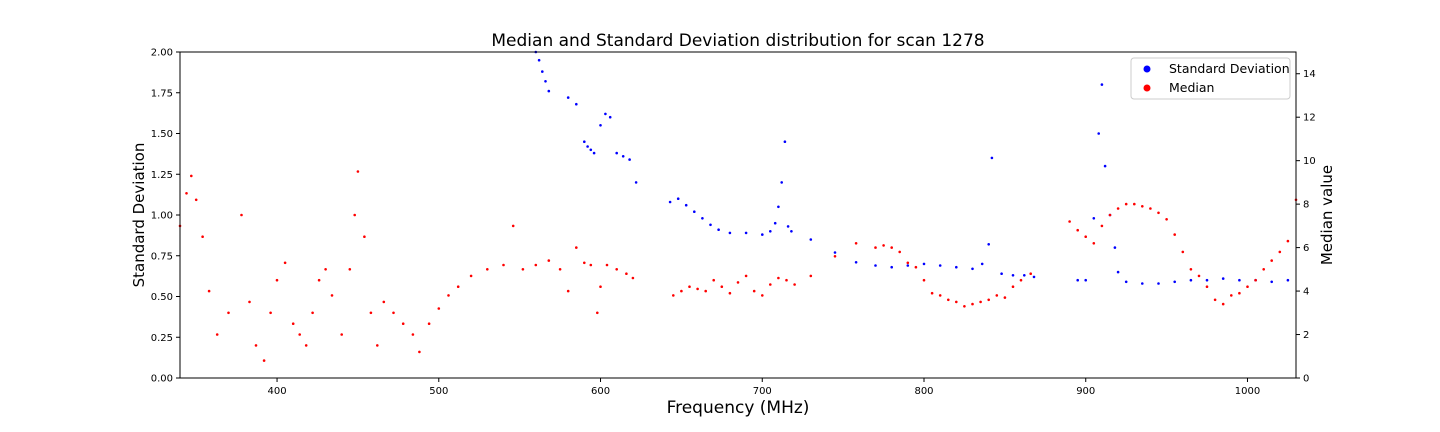 Image resolution: width=1440 pixels, height=432 pixels. Describe the element at coordinates (1306, 379) in the screenshot. I see `y-tick-label-right: 0` at that location.